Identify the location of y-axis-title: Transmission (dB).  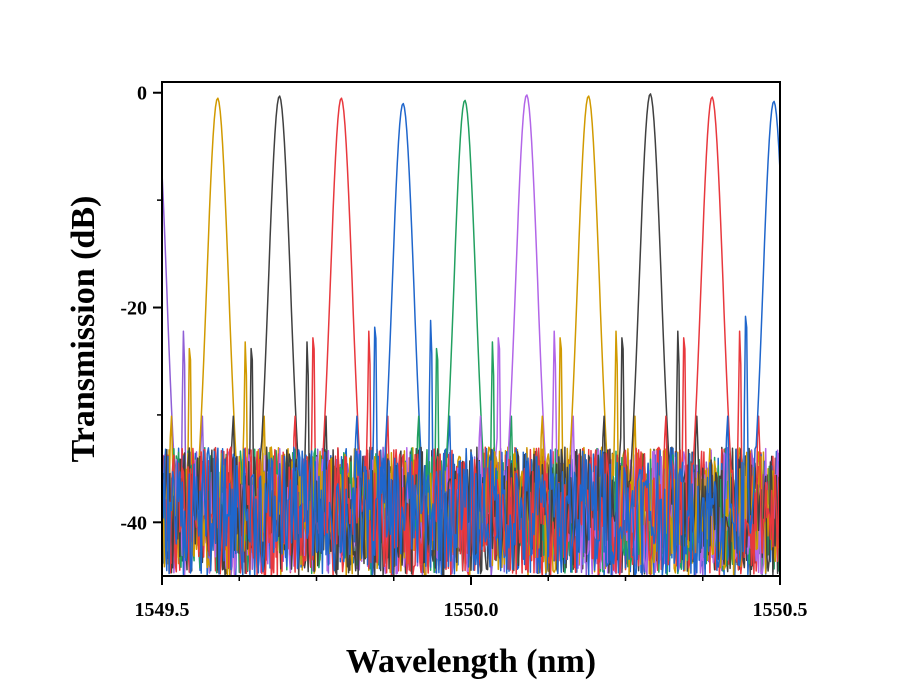
(83, 329).